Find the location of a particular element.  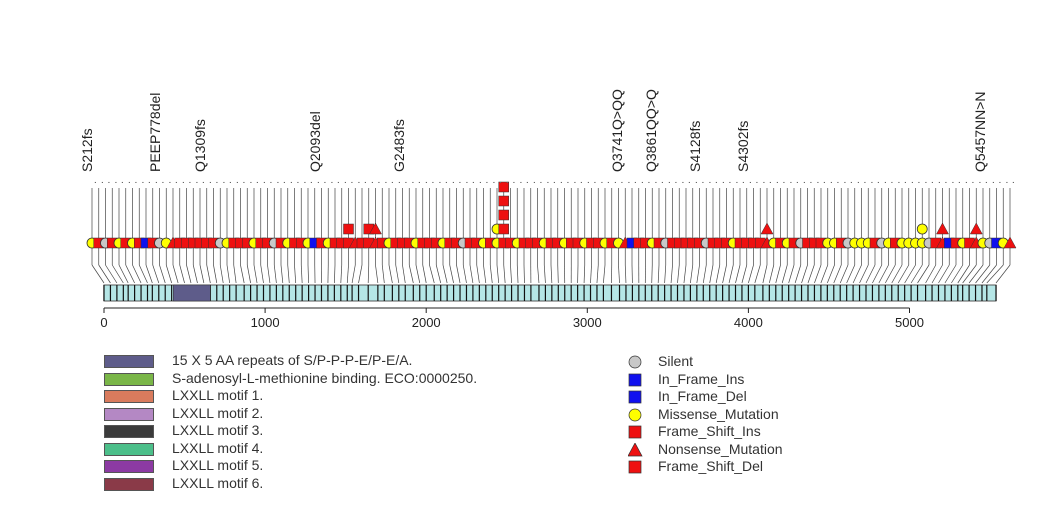

protein-domain is located at coordinates (192, 293).